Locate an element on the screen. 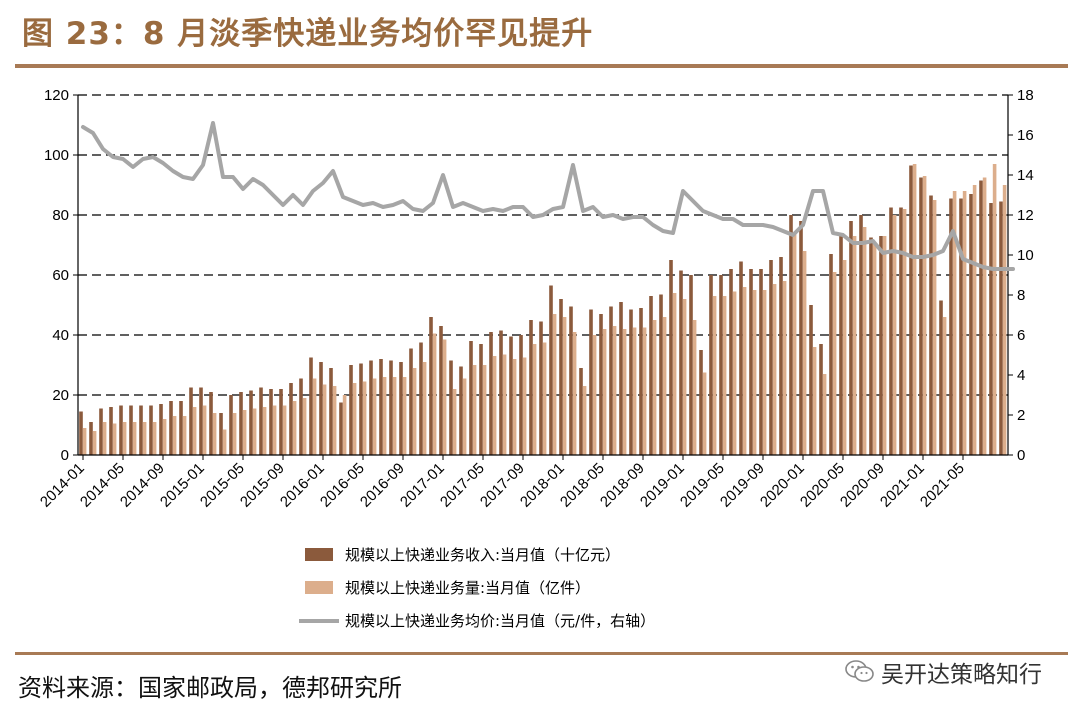 The width and height of the screenshot is (1080, 719). legend-label-volume: 规模以上快递业务量:当月值（亿件） is located at coordinates (467, 588).